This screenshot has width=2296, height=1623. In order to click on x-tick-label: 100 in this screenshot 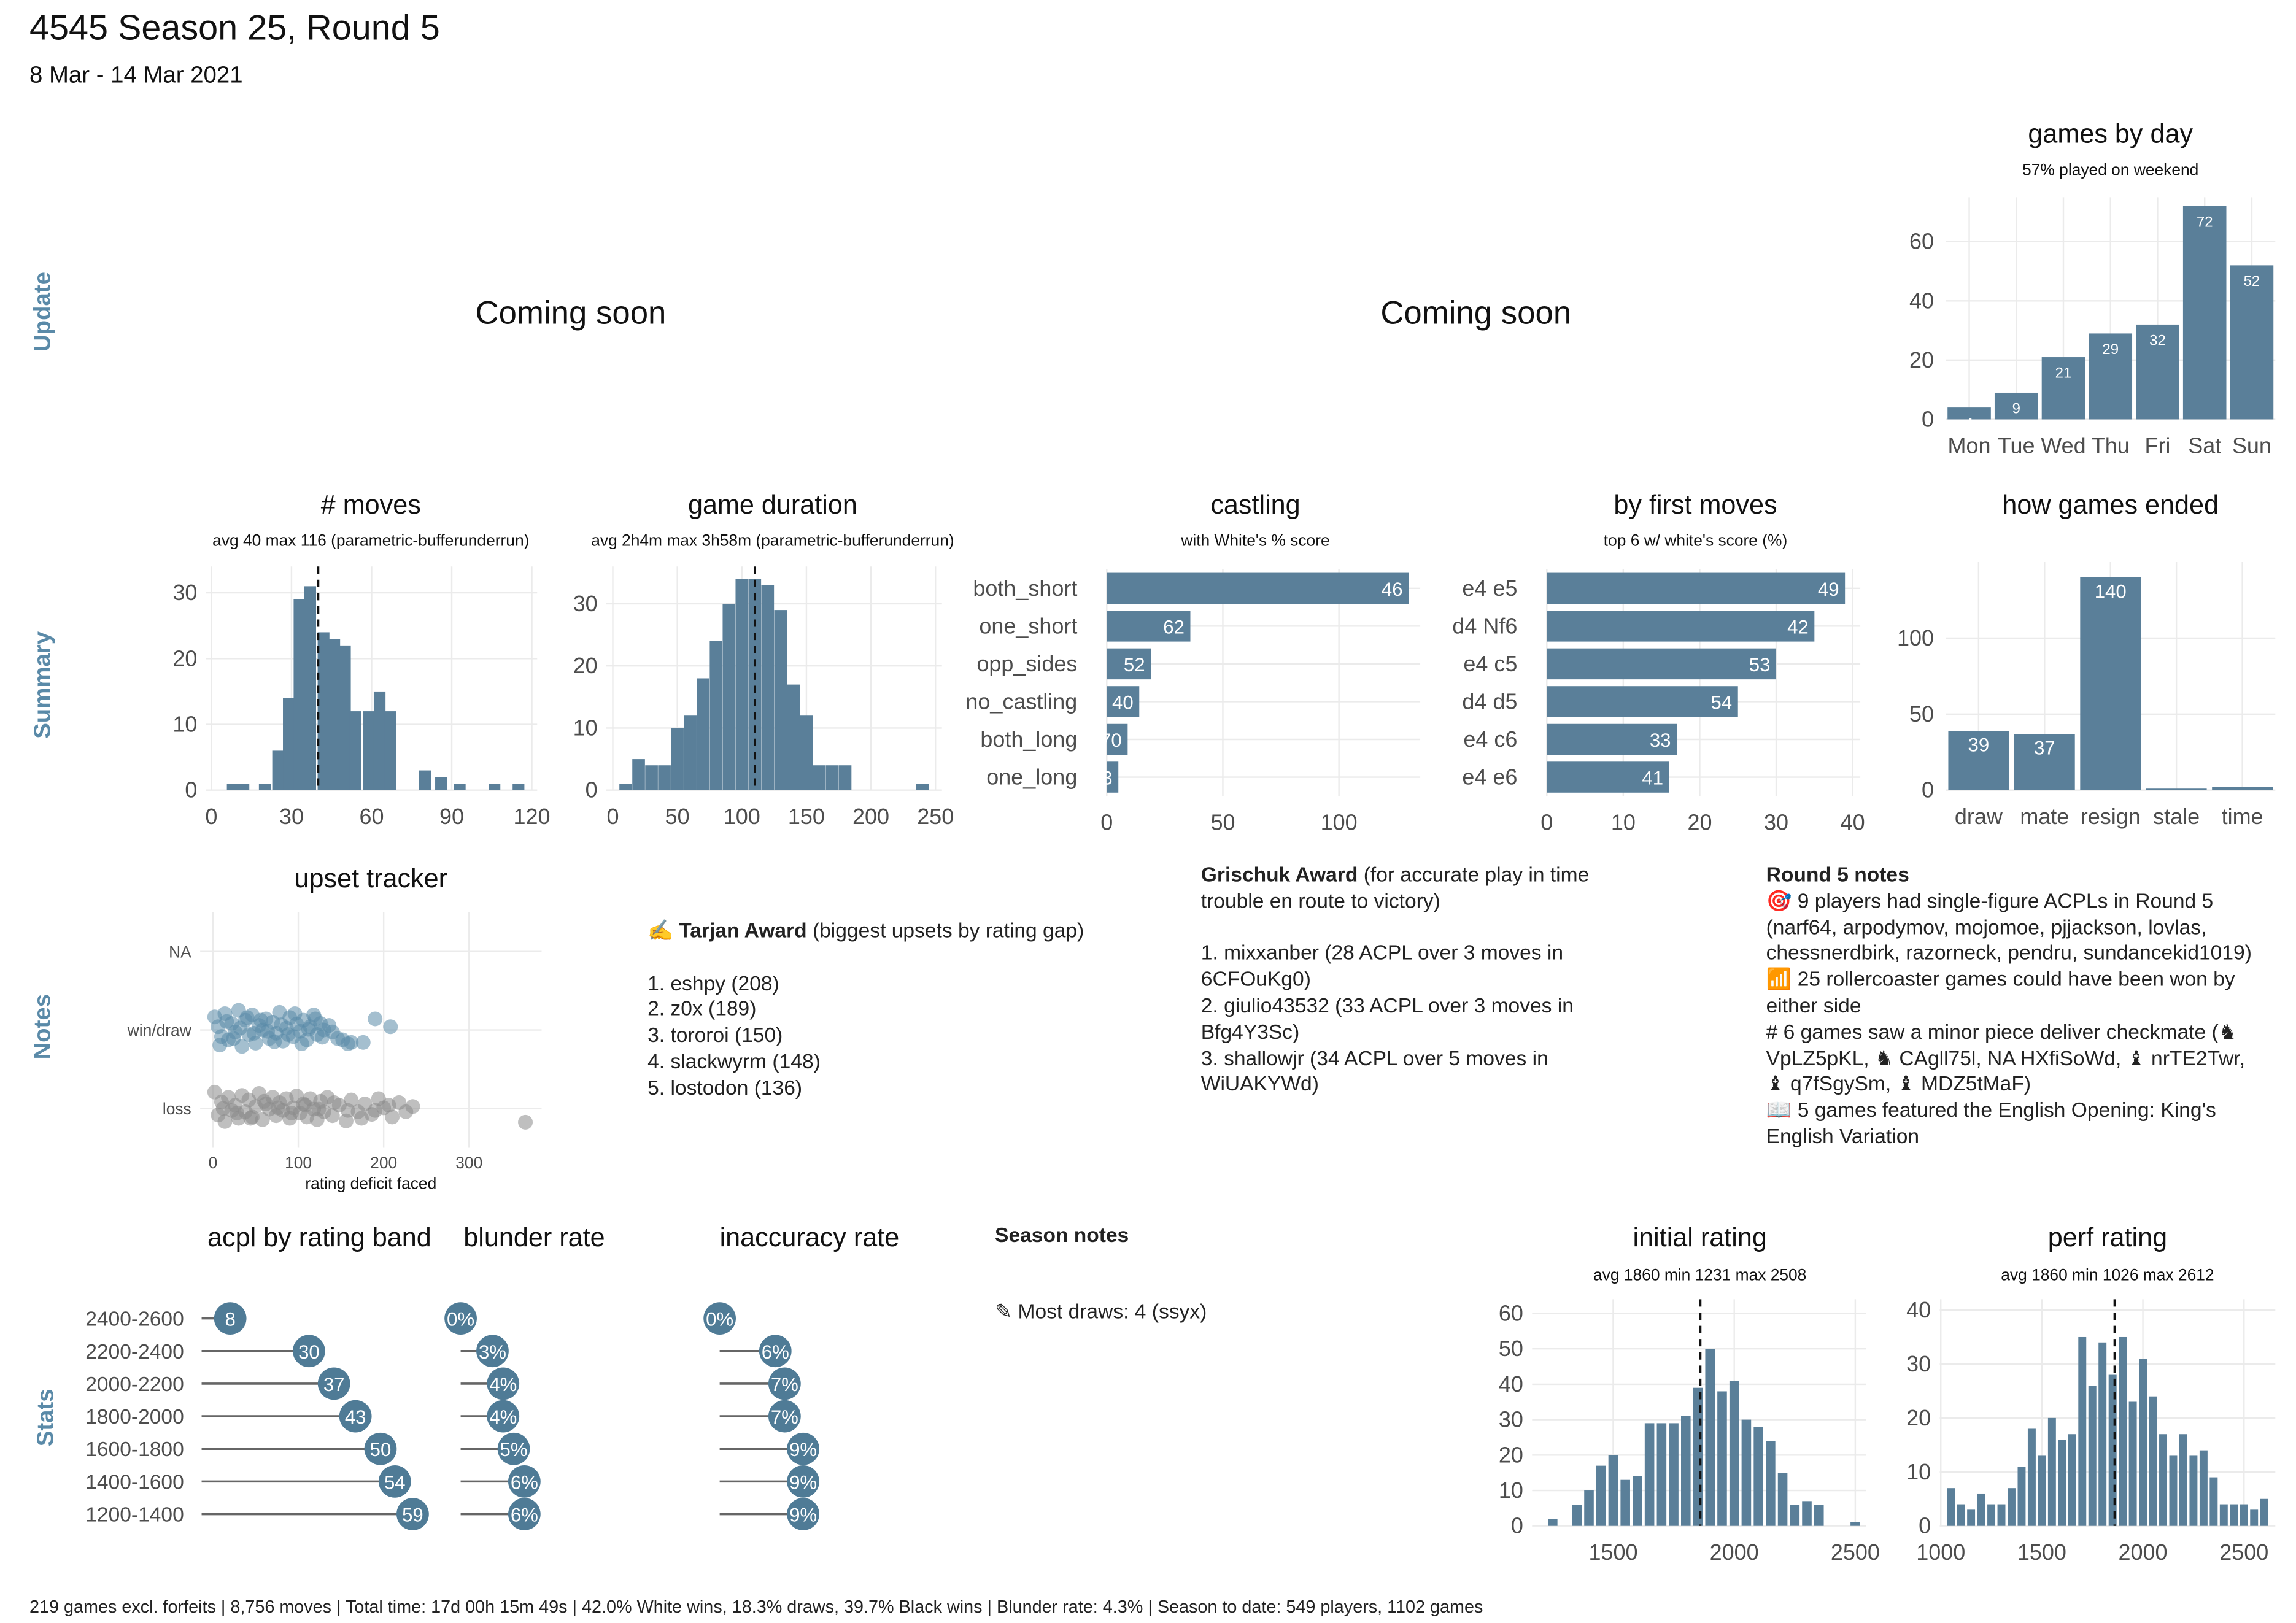, I will do `click(1339, 822)`.